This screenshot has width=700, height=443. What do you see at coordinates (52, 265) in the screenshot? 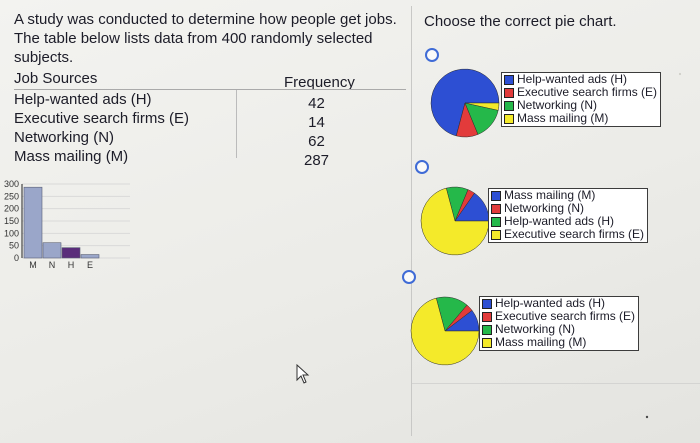
I see `x-tick-label: N` at bounding box center [52, 265].